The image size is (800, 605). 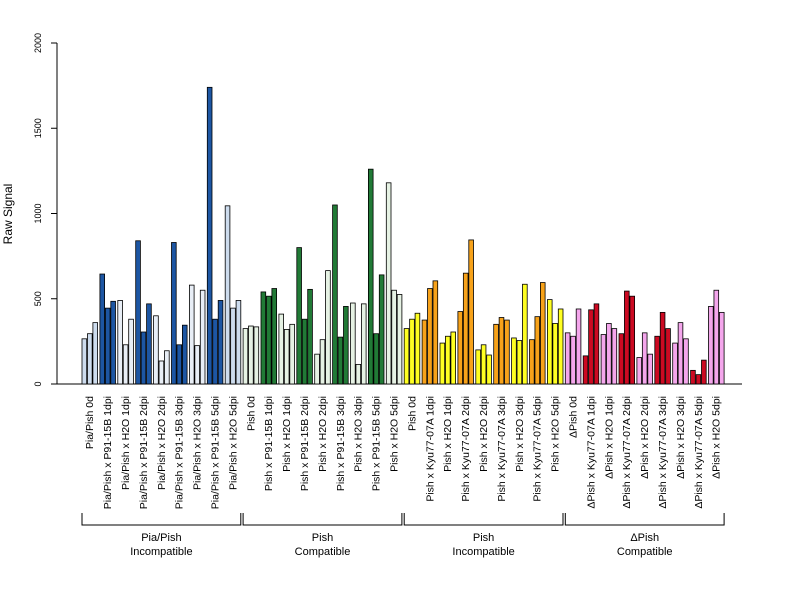 I want to click on x-tick-label: Pish x H2O 5dpi, so click(x=394, y=434).